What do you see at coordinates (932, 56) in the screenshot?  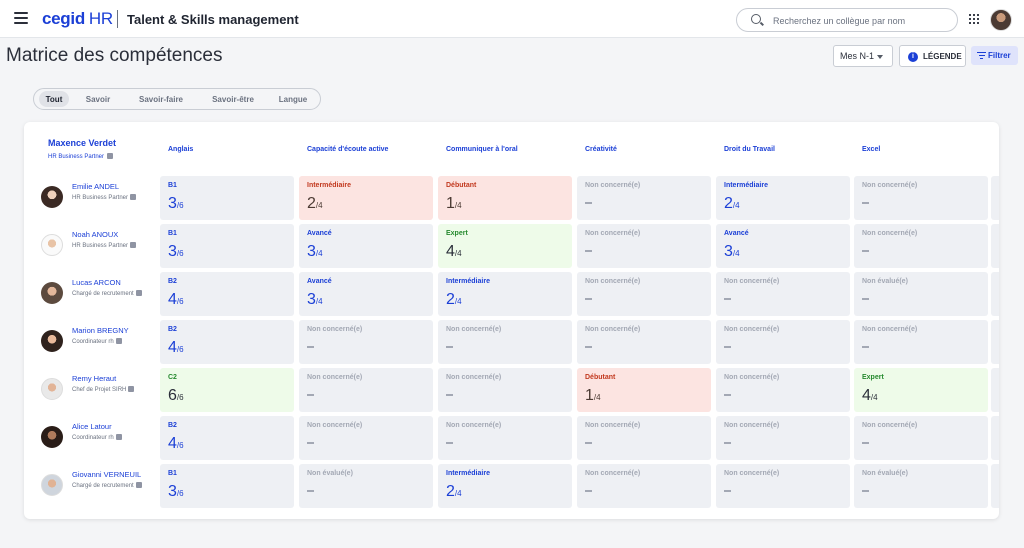 I see `legend-button: i LÉGENDE` at bounding box center [932, 56].